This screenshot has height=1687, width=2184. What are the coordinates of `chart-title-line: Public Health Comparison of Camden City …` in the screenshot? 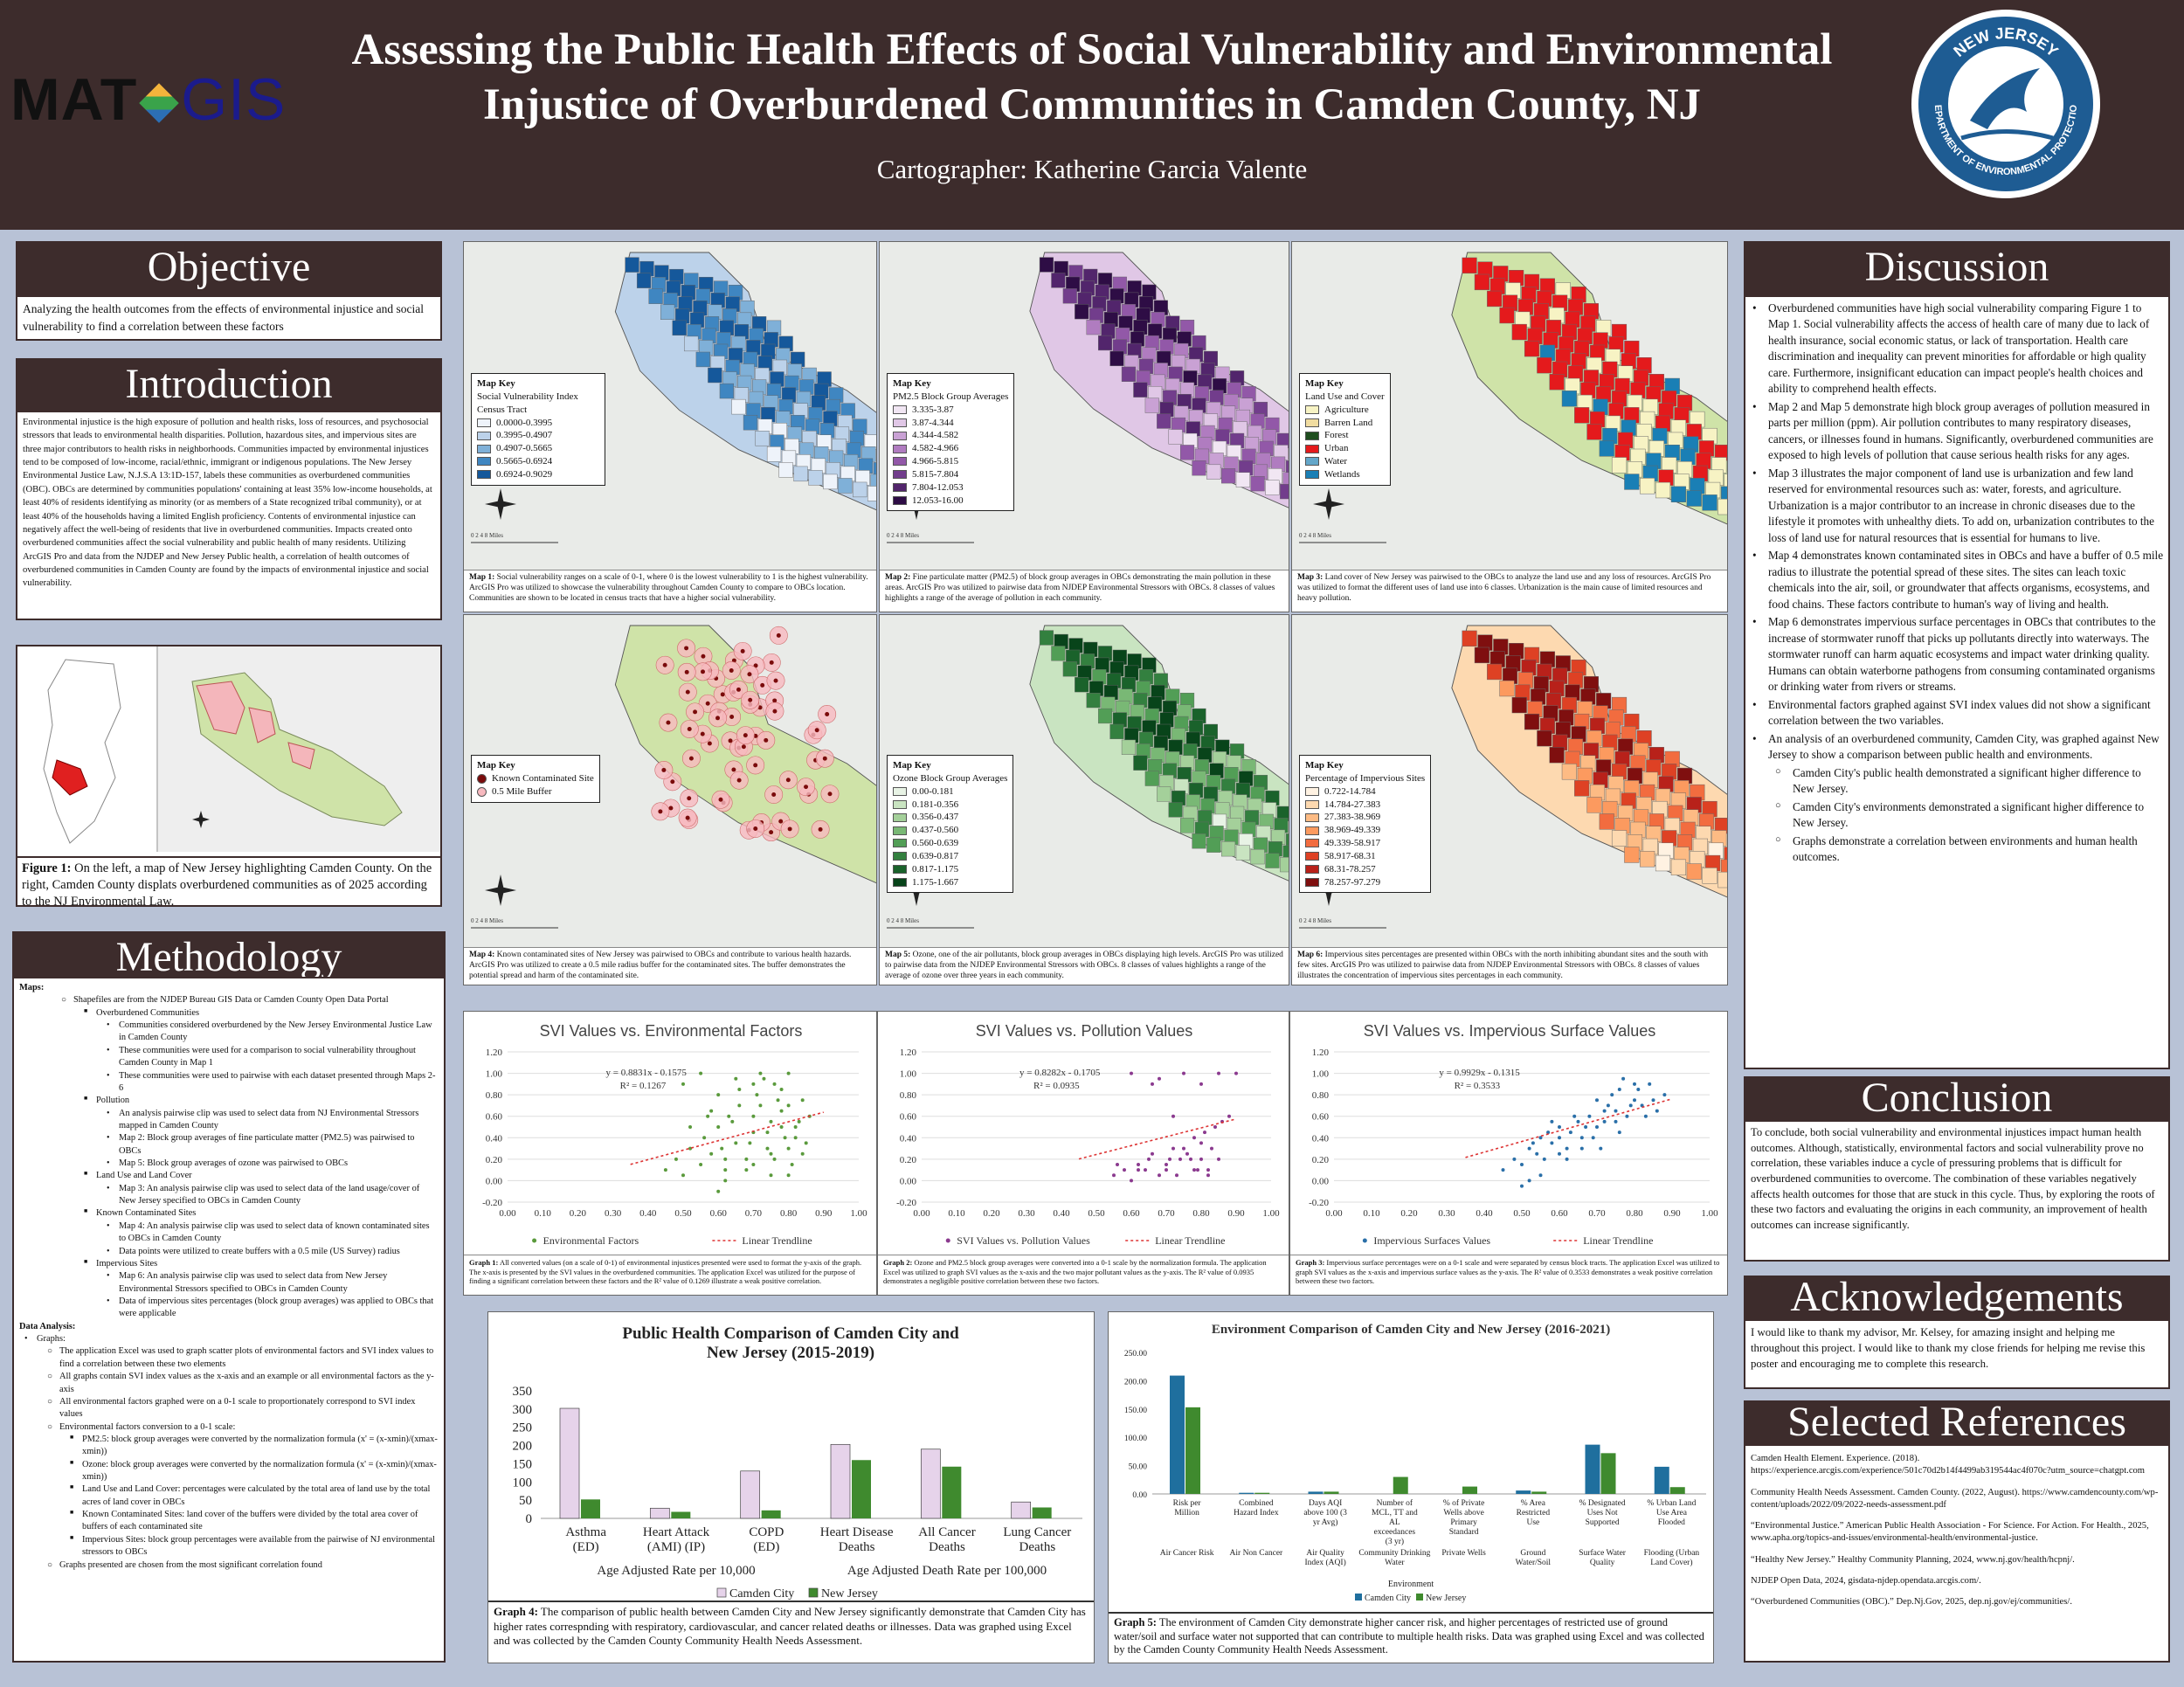 It's located at (790, 1333).